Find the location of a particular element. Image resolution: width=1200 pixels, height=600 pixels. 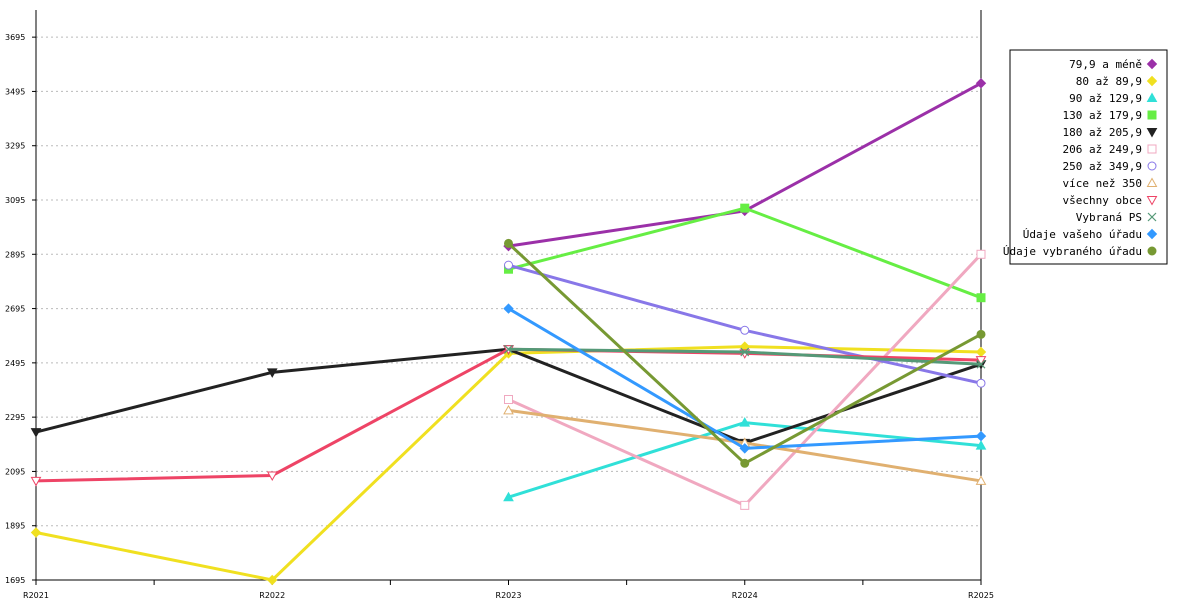

legend-label: Údaje vybraného úřadu is located at coordinates (1072, 251).